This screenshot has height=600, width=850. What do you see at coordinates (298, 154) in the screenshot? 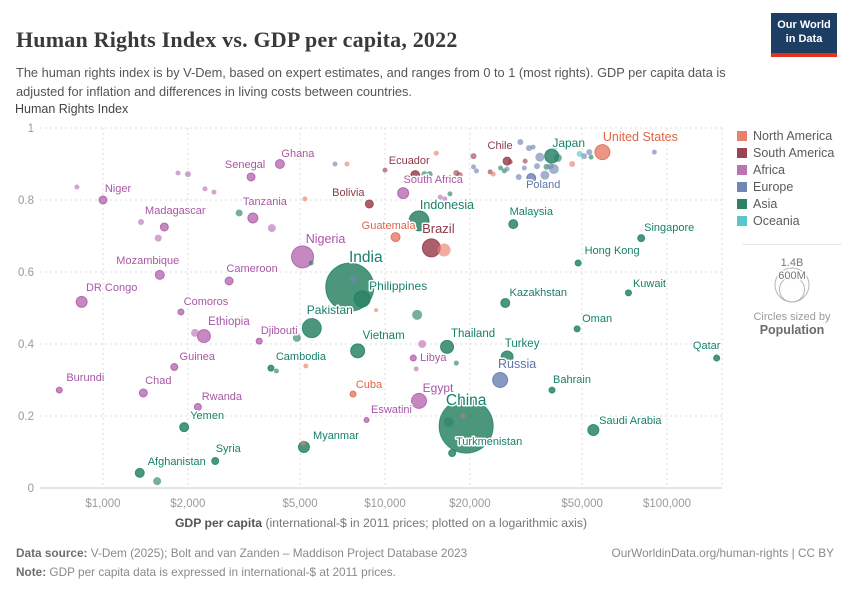
I see `country-label: Ghana` at bounding box center [298, 154].